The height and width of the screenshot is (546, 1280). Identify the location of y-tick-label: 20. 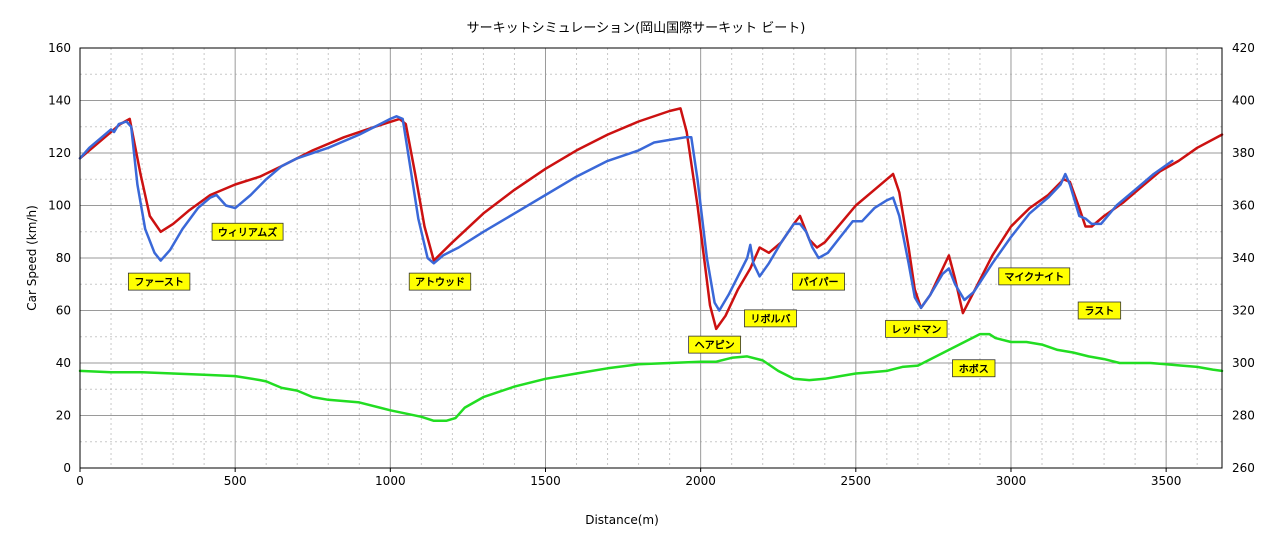
(63, 416).